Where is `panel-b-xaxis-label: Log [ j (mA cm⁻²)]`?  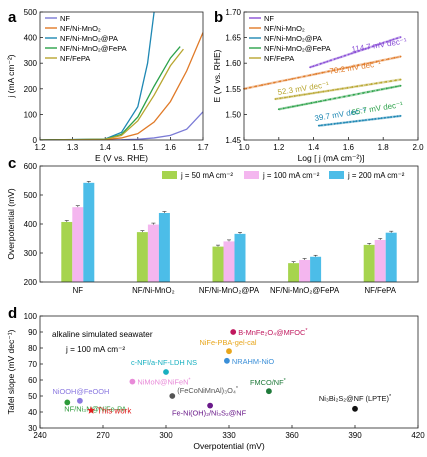 panel-b-xaxis-label: Log [ j (mA cm⁻²)] is located at coordinates (331, 158).